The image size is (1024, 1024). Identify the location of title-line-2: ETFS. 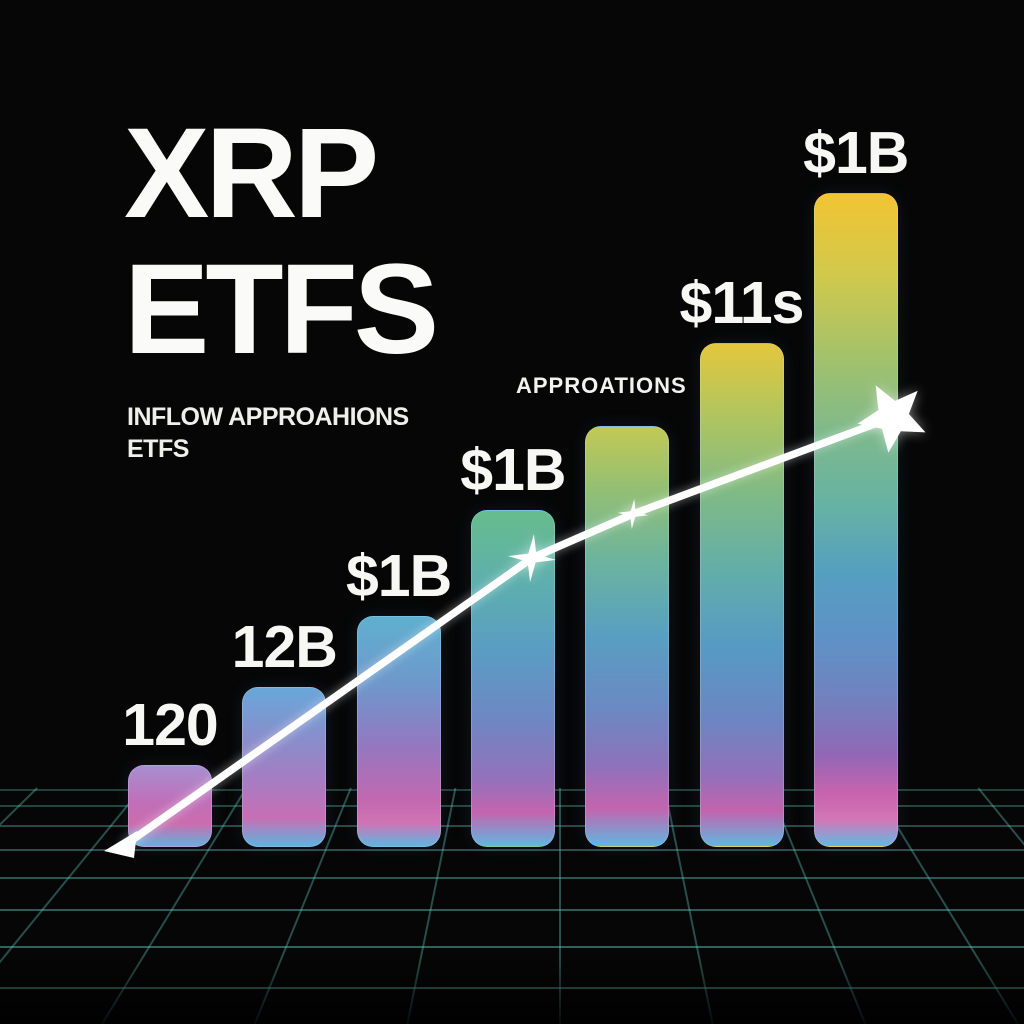
(281, 309).